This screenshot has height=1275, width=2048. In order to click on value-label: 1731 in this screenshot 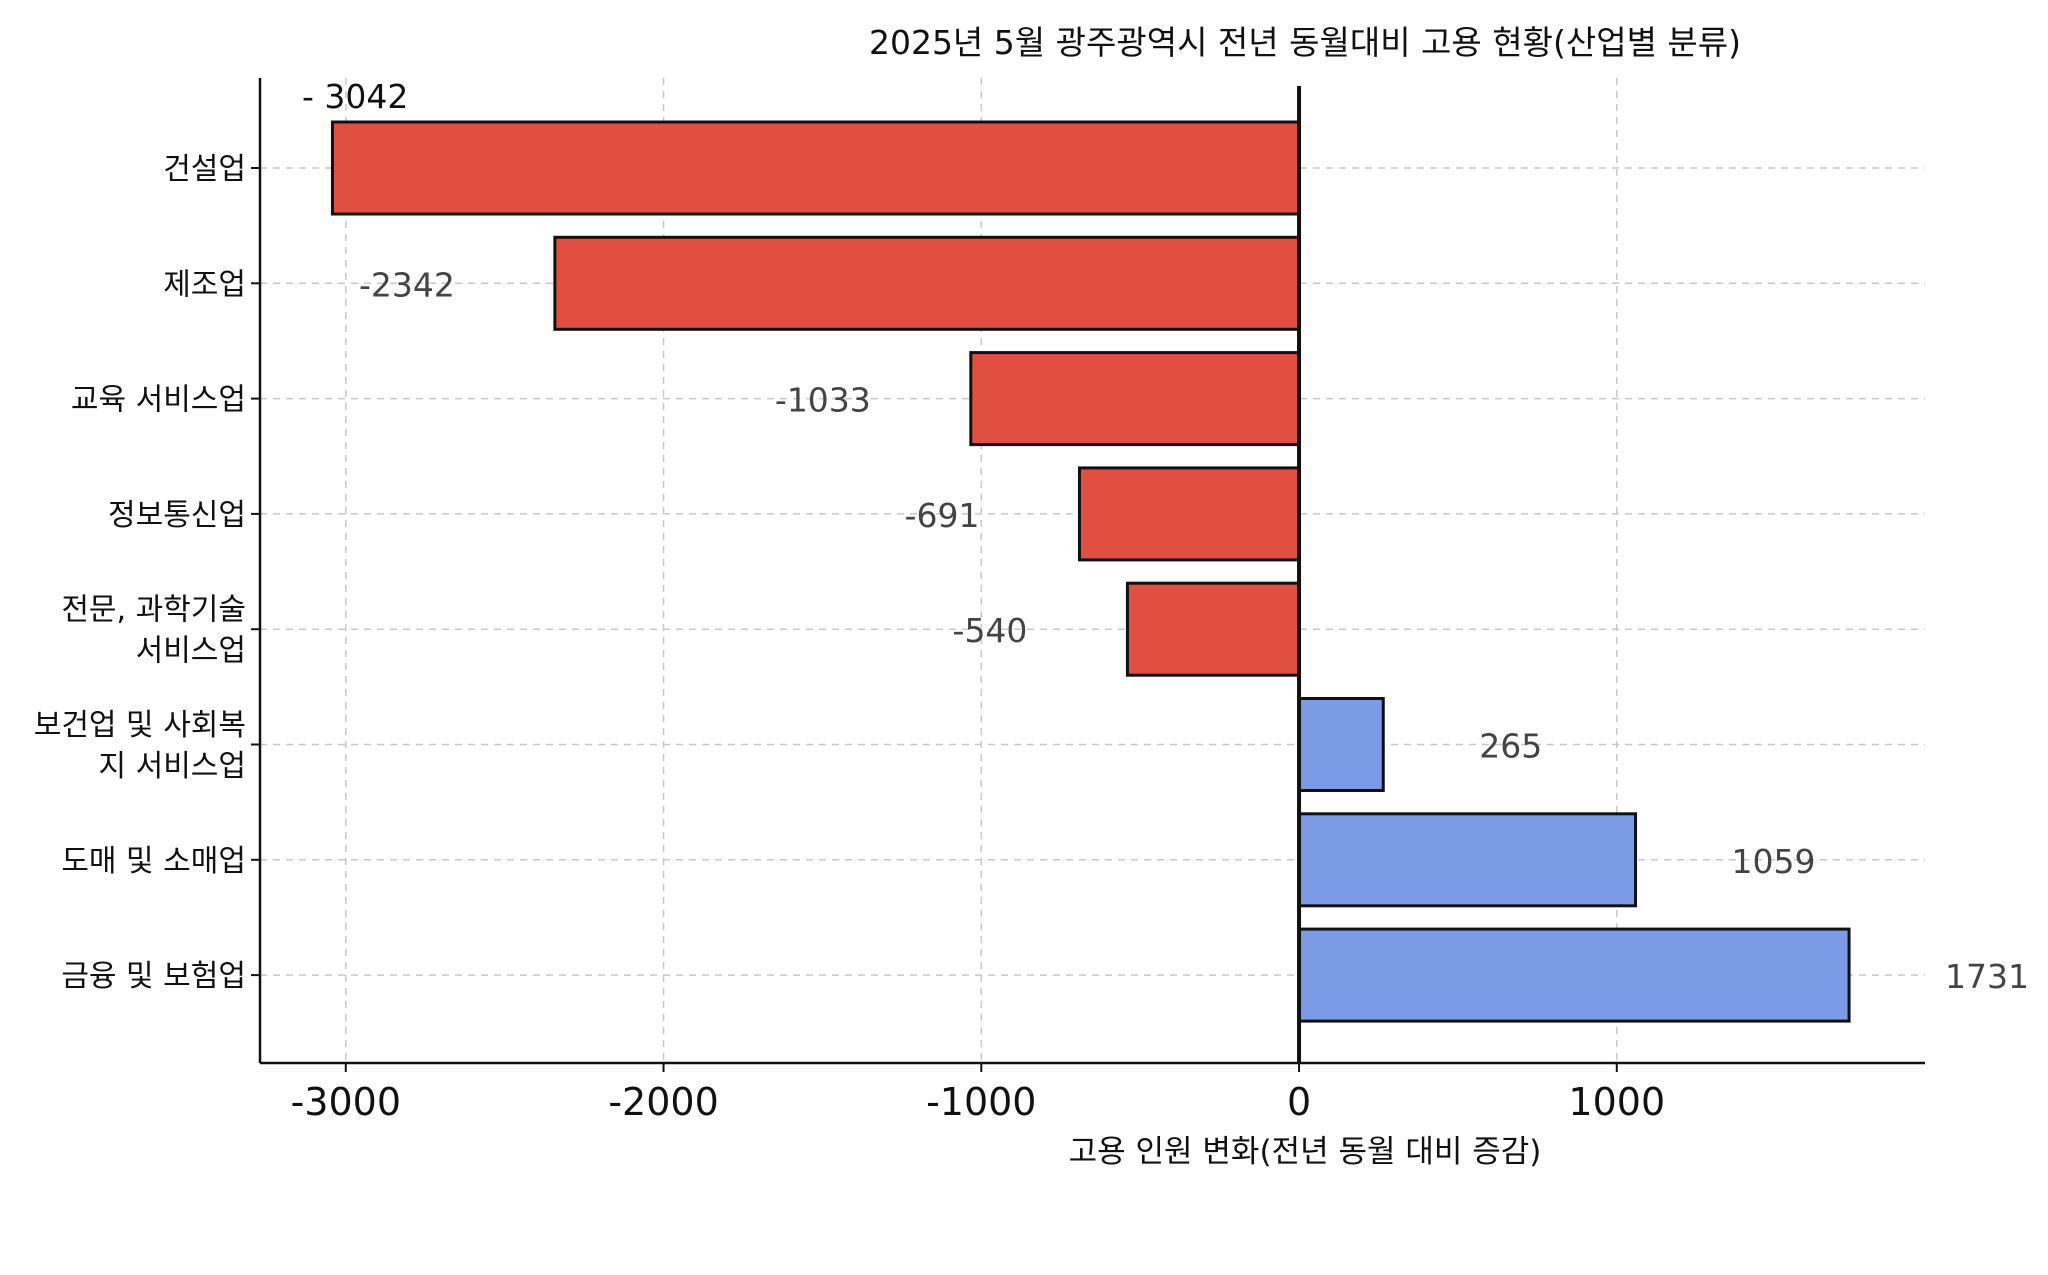, I will do `click(1987, 976)`.